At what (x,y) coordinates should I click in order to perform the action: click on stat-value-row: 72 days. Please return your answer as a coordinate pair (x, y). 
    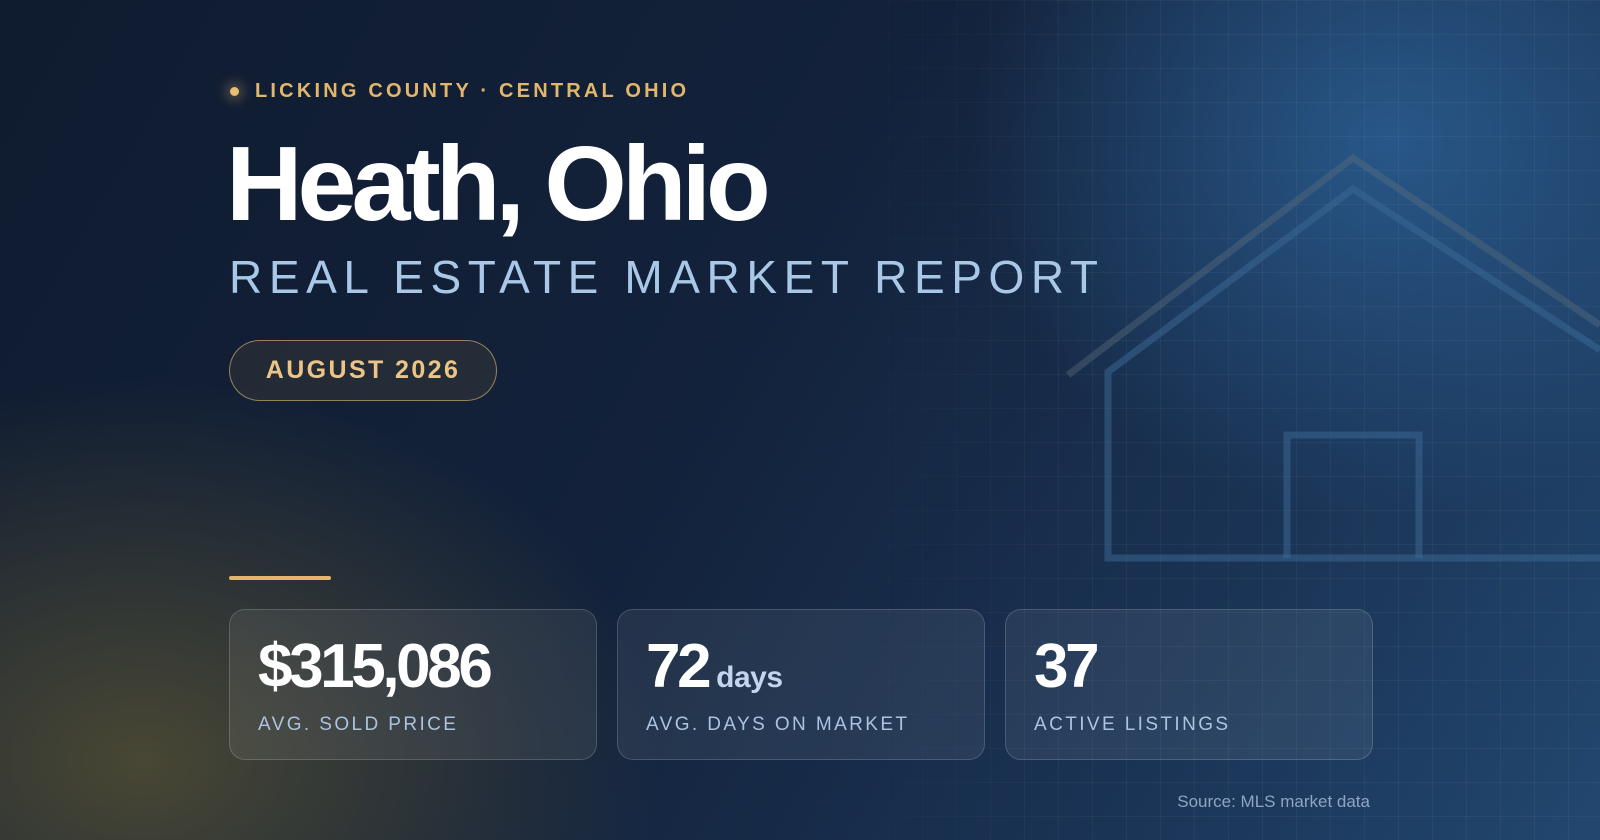
    Looking at the image, I should click on (815, 671).